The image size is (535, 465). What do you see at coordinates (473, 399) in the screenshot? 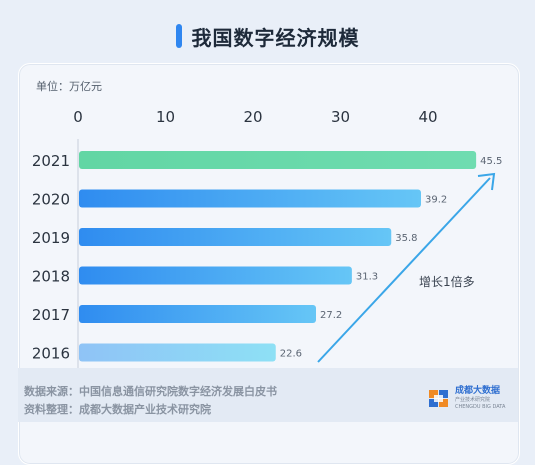
I see `logo-subtitle: 产业技术研究院` at bounding box center [473, 399].